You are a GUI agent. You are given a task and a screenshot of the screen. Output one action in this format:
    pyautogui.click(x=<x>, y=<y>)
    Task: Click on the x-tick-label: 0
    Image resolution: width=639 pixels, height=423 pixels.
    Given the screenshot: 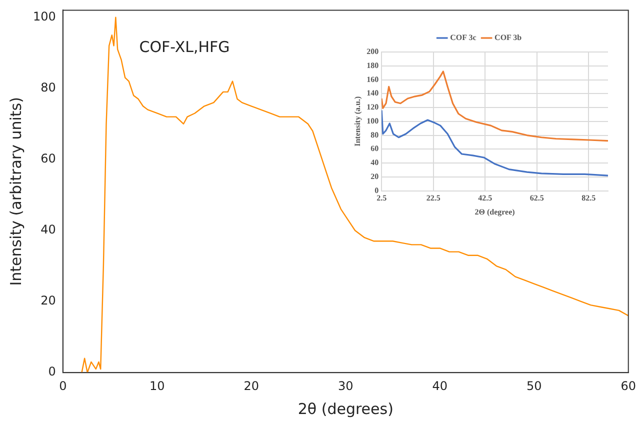 What is the action you would take?
    pyautogui.click(x=63, y=385)
    